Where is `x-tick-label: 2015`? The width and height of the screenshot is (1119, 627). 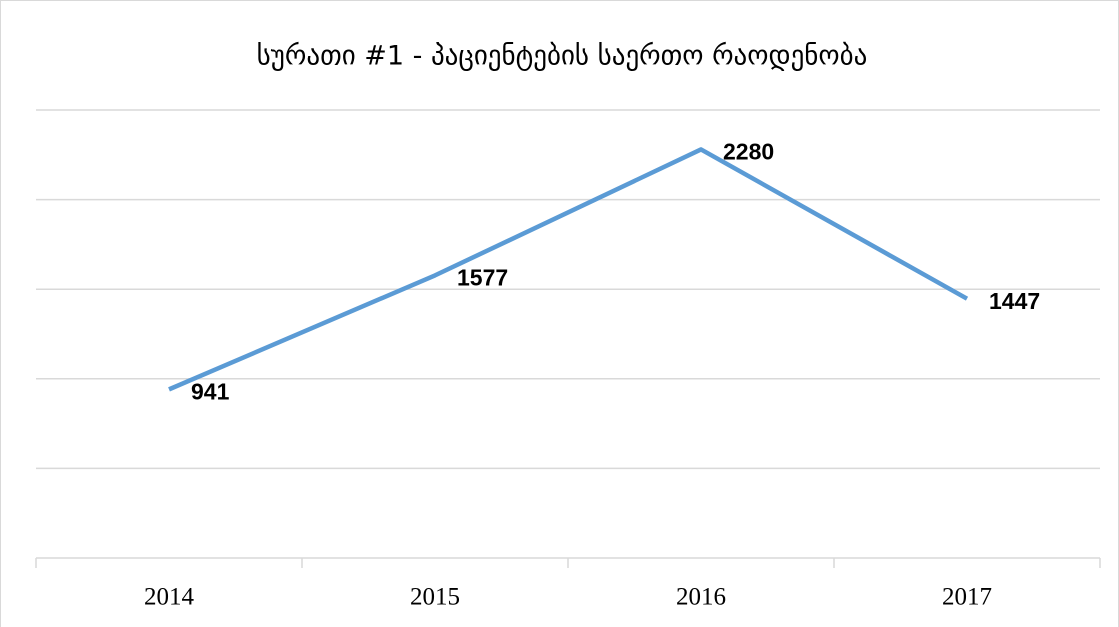
x-tick-label: 2015 is located at coordinates (435, 597).